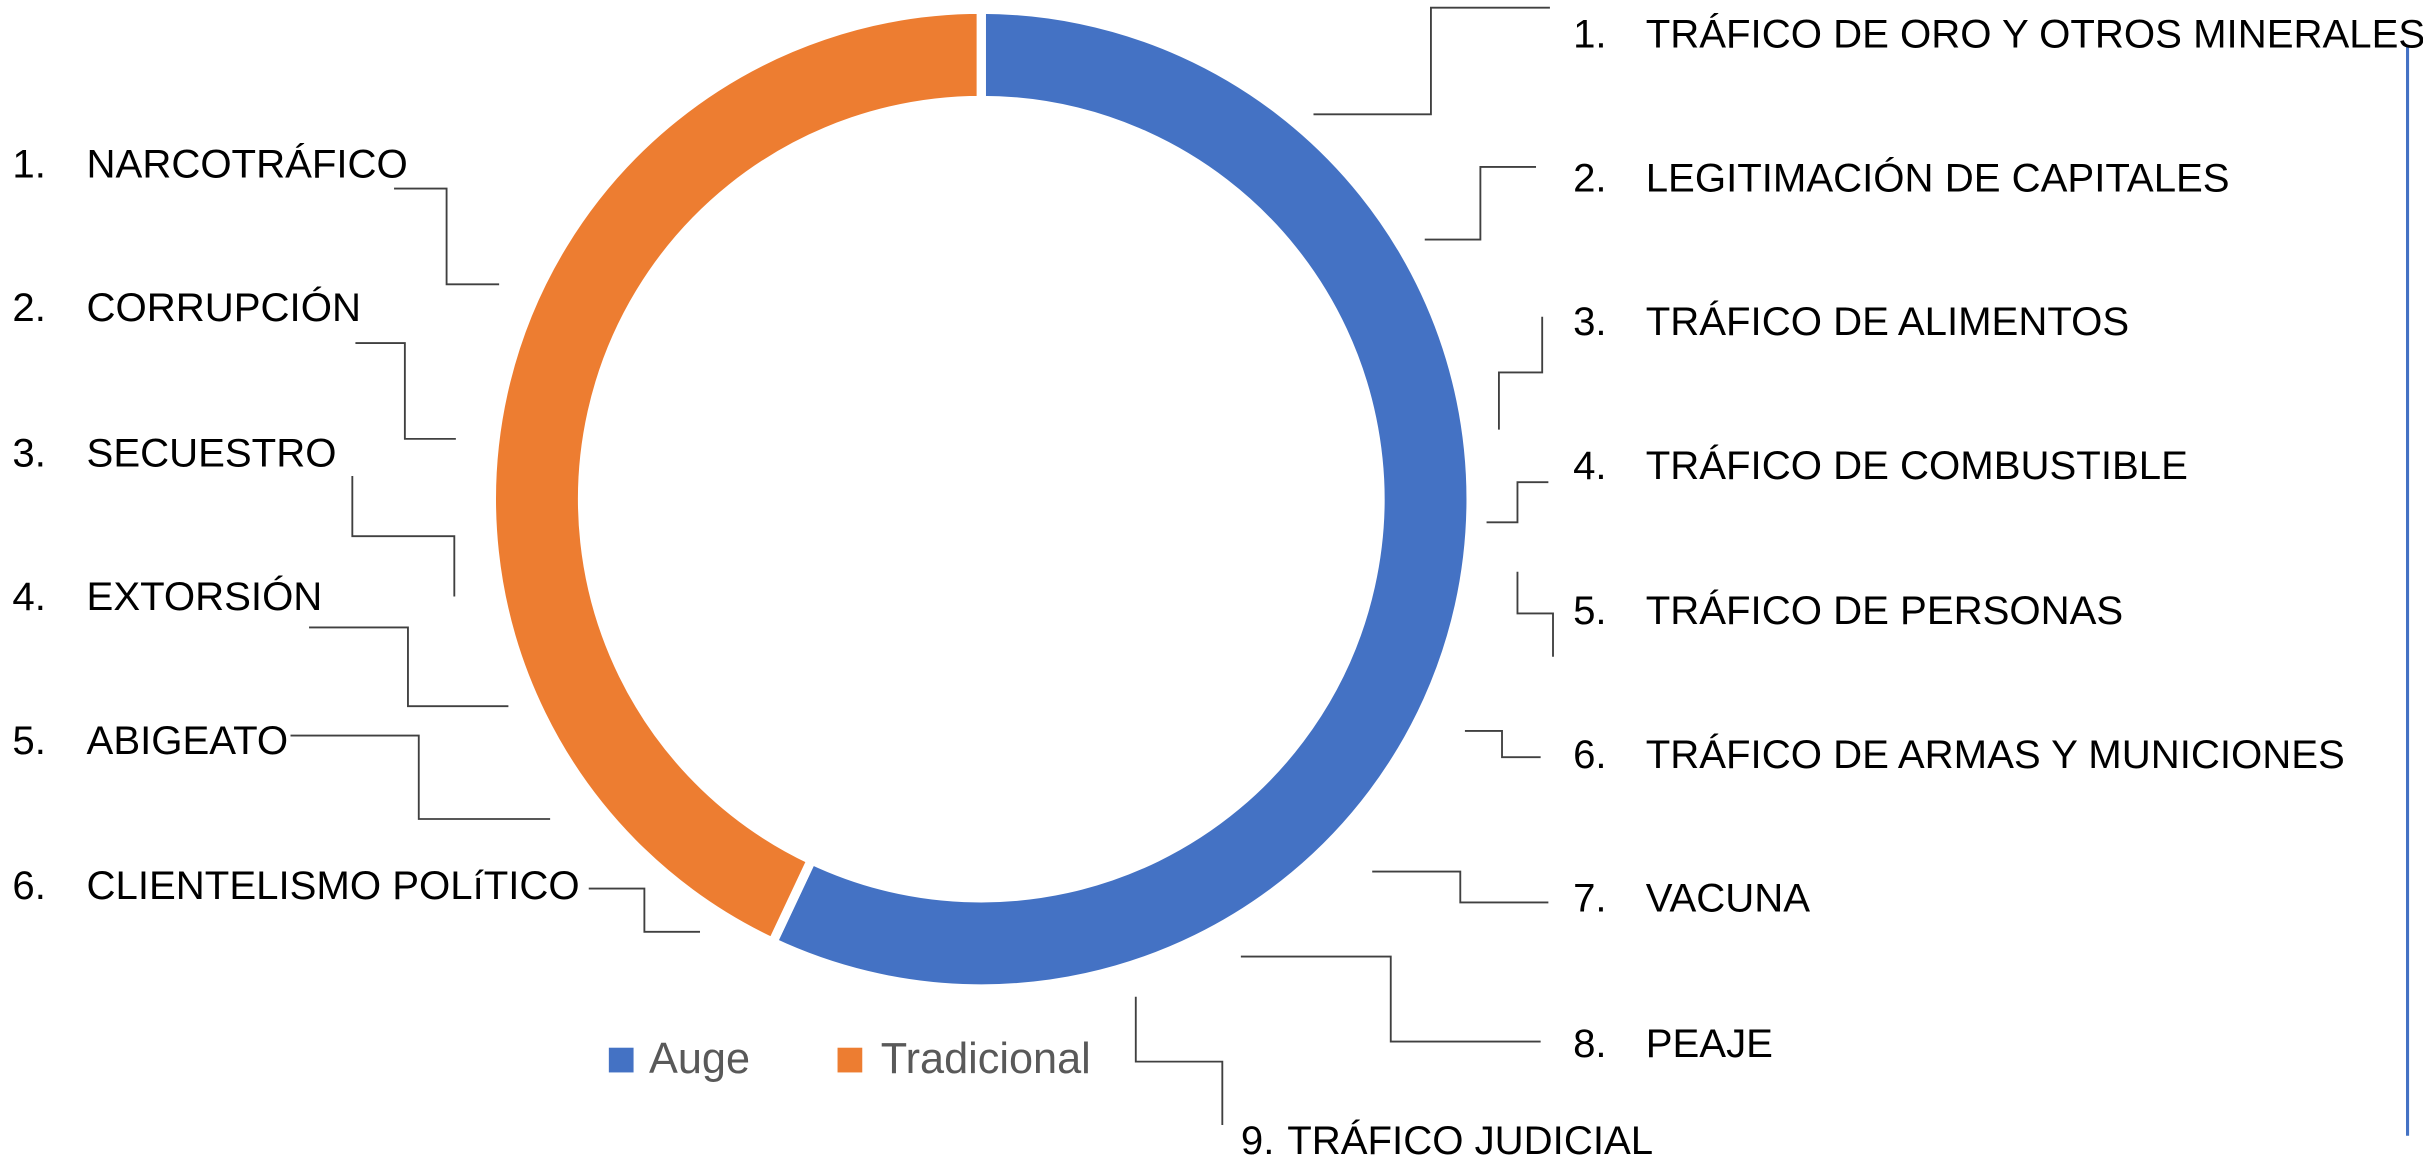  Describe the element at coordinates (1257, 1140) in the screenshot. I see `annotation-number: 9.` at that location.